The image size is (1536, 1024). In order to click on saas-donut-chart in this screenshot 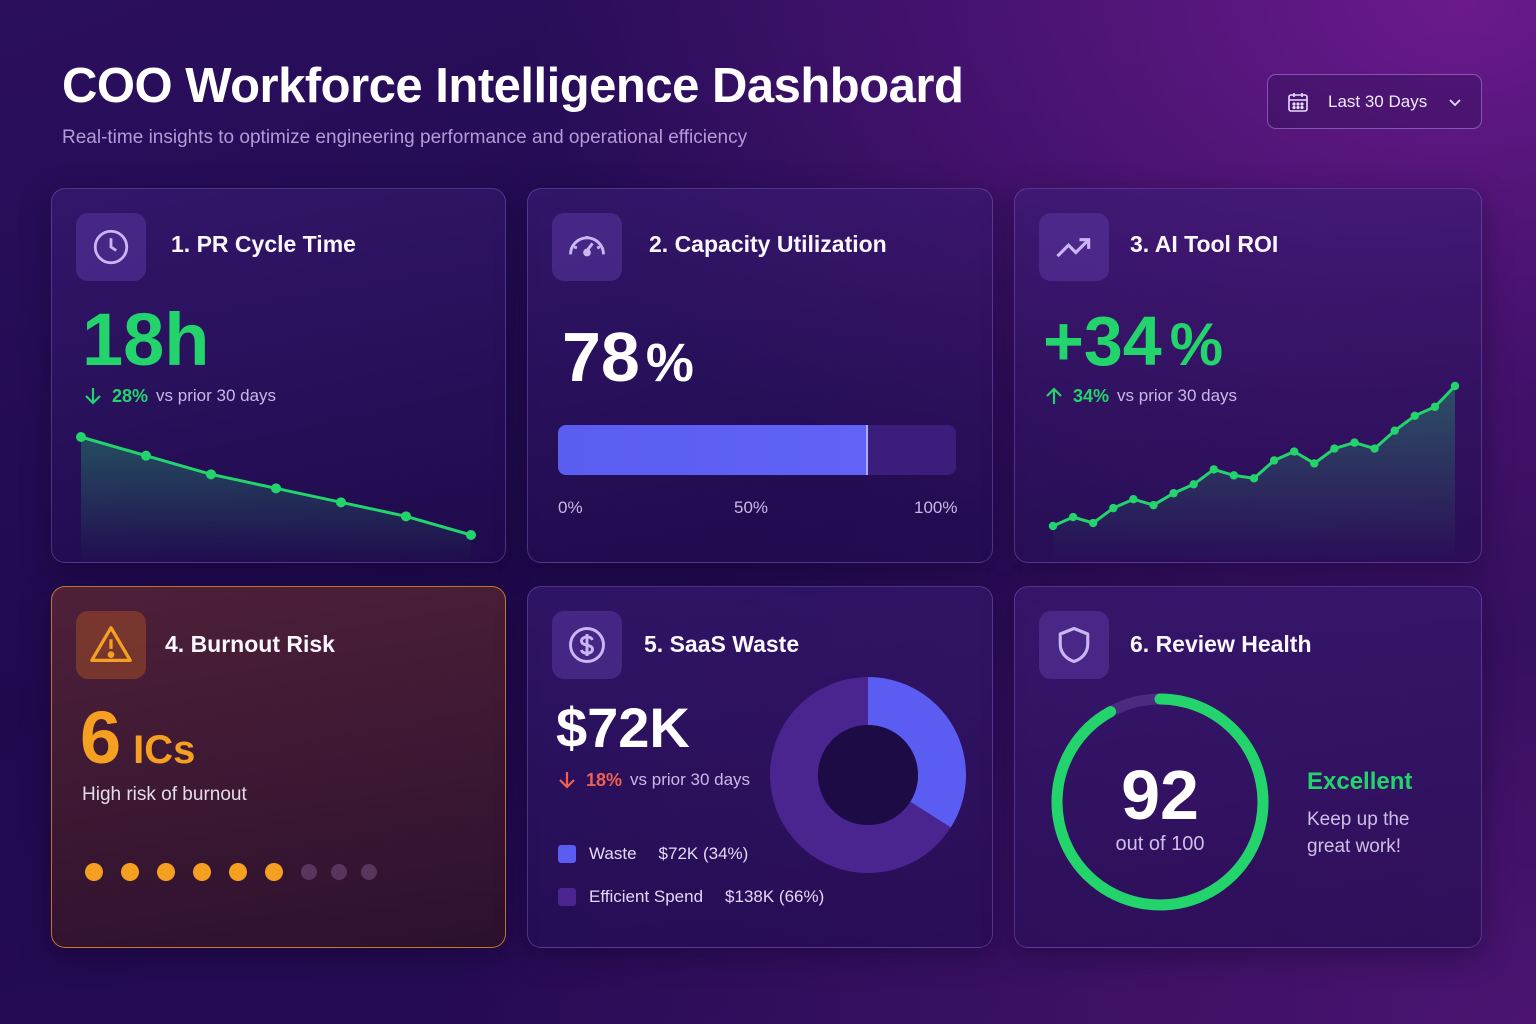, I will do `click(868, 775)`.